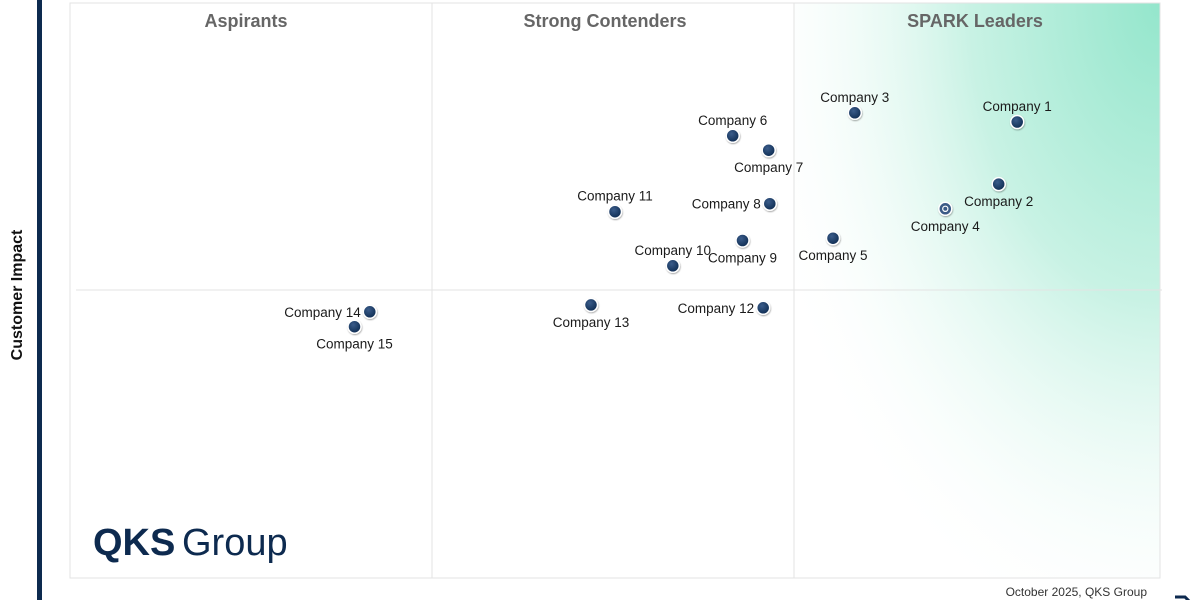 Image resolution: width=1200 pixels, height=600 pixels. Describe the element at coordinates (726, 204) in the screenshot. I see `data-point-label: Company 8` at that location.